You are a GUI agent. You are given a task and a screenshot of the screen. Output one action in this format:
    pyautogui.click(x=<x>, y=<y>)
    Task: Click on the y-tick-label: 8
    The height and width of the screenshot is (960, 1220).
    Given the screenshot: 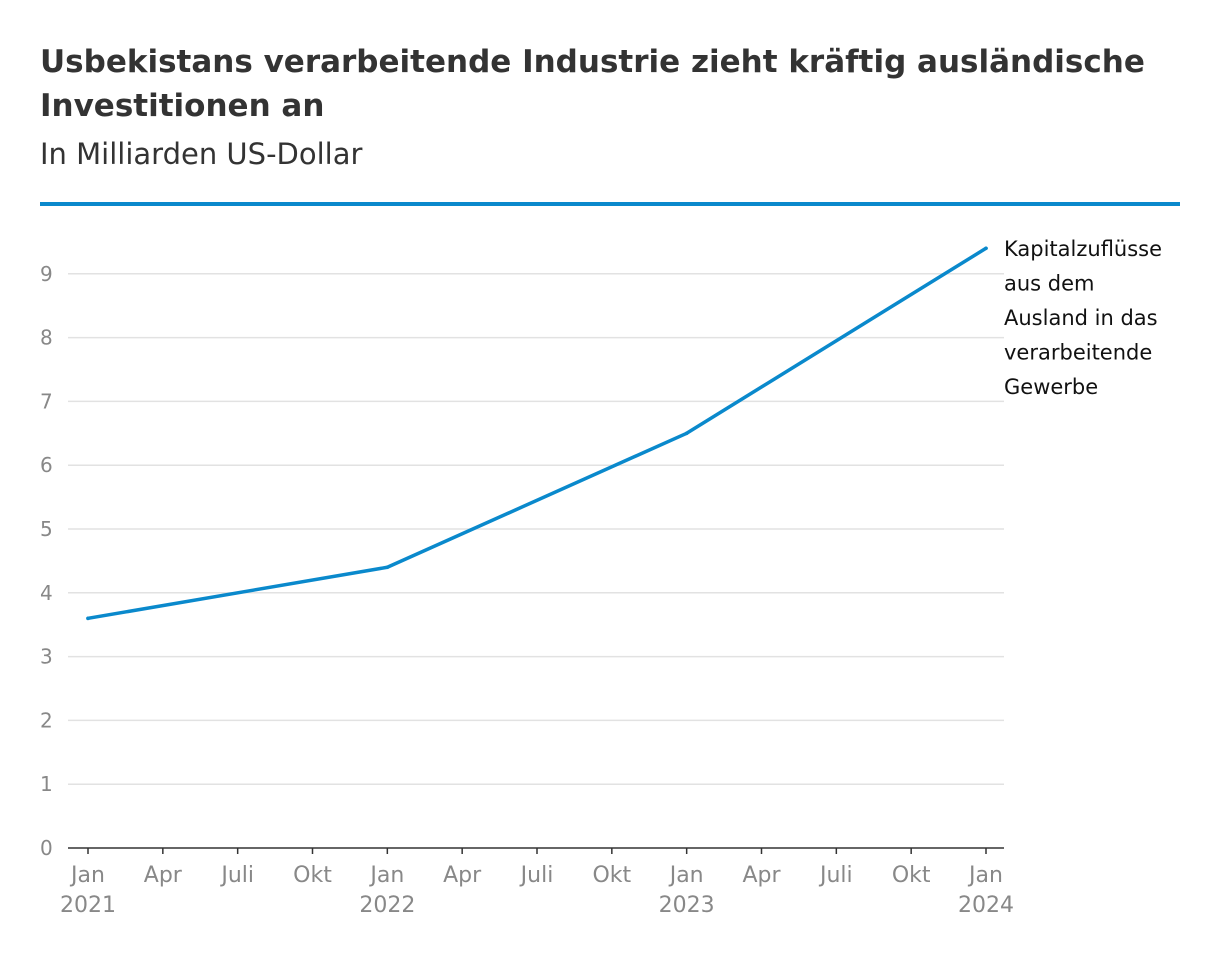 What is the action you would take?
    pyautogui.click(x=46, y=338)
    